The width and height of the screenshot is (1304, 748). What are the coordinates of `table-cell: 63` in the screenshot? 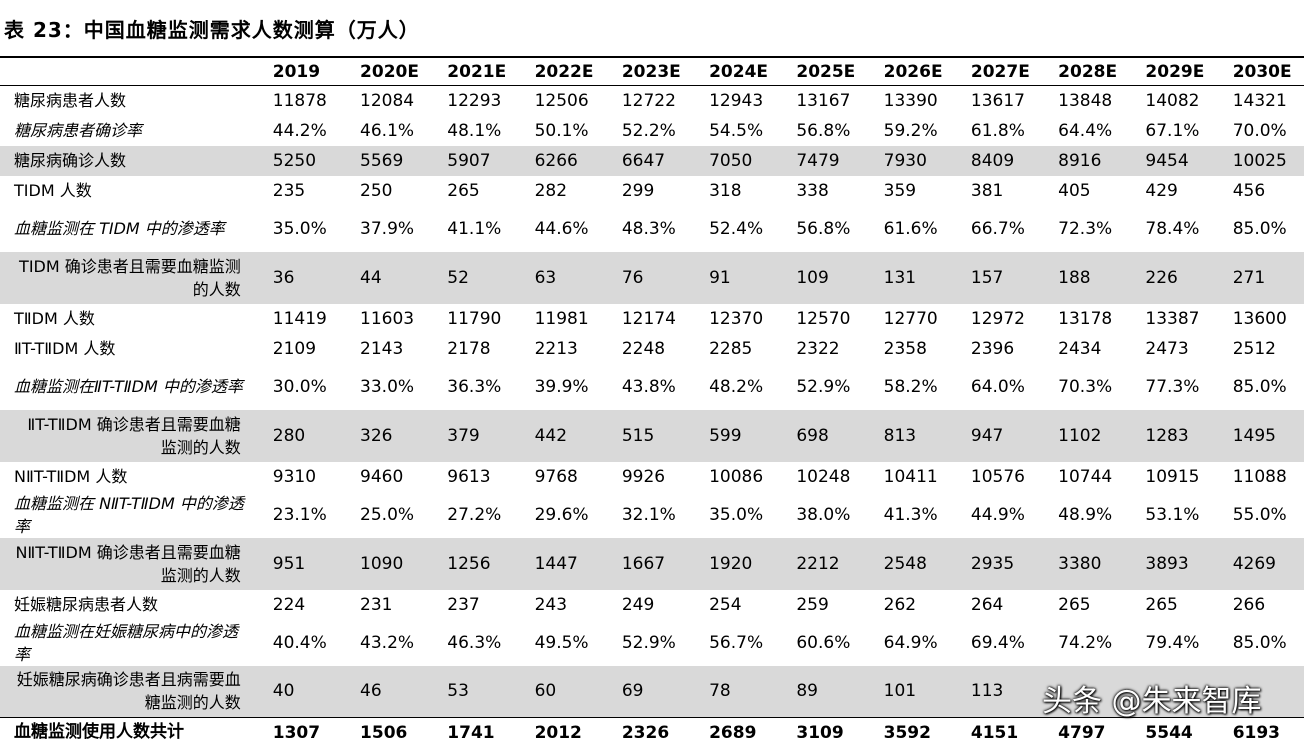 It's located at (556, 277).